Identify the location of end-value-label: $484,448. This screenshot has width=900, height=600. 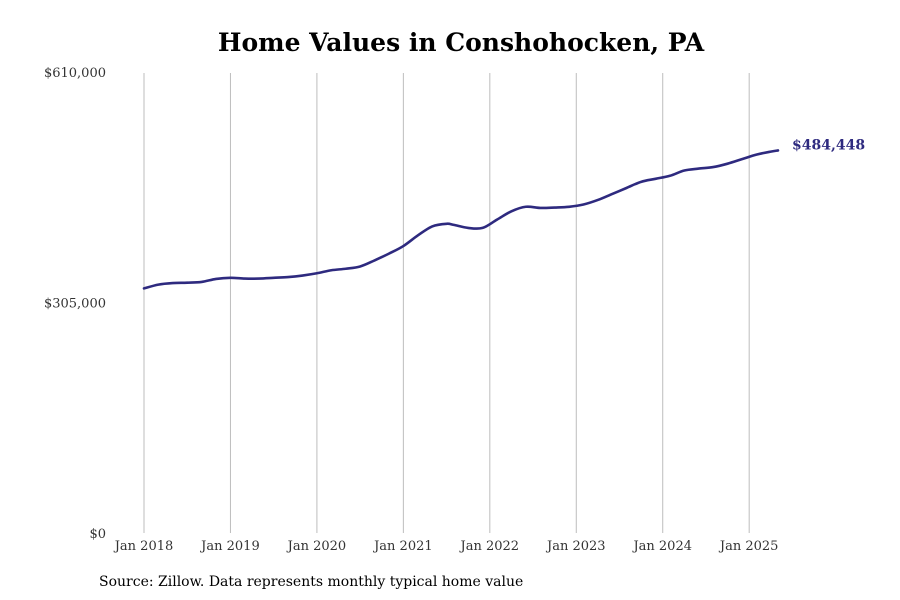
(828, 145).